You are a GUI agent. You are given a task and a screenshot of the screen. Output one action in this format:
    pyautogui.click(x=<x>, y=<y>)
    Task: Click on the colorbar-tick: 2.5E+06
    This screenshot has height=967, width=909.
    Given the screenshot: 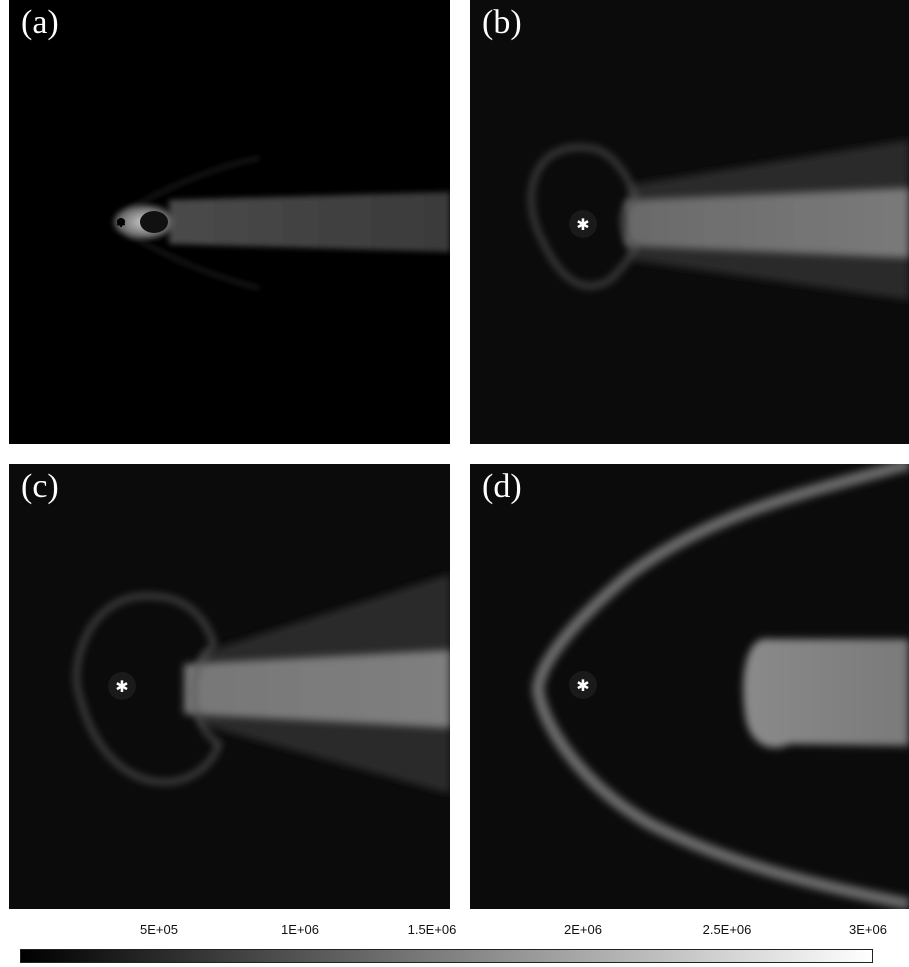 What is the action you would take?
    pyautogui.click(x=727, y=929)
    